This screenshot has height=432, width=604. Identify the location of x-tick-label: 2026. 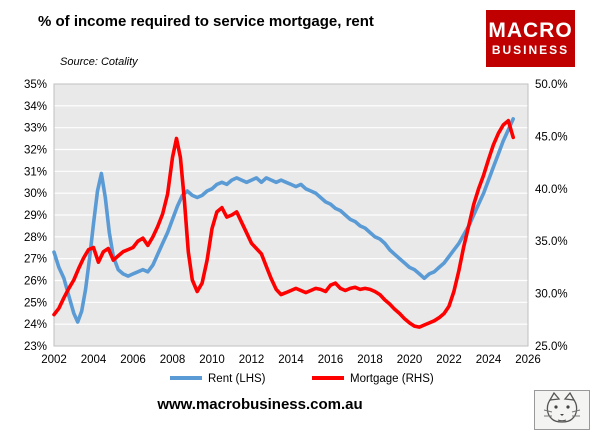
(528, 360).